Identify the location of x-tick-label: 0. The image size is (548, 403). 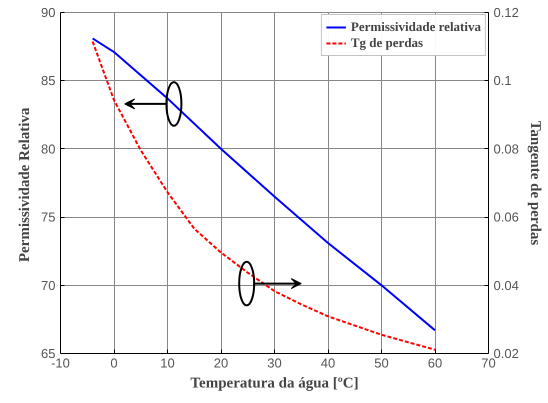
(114, 363).